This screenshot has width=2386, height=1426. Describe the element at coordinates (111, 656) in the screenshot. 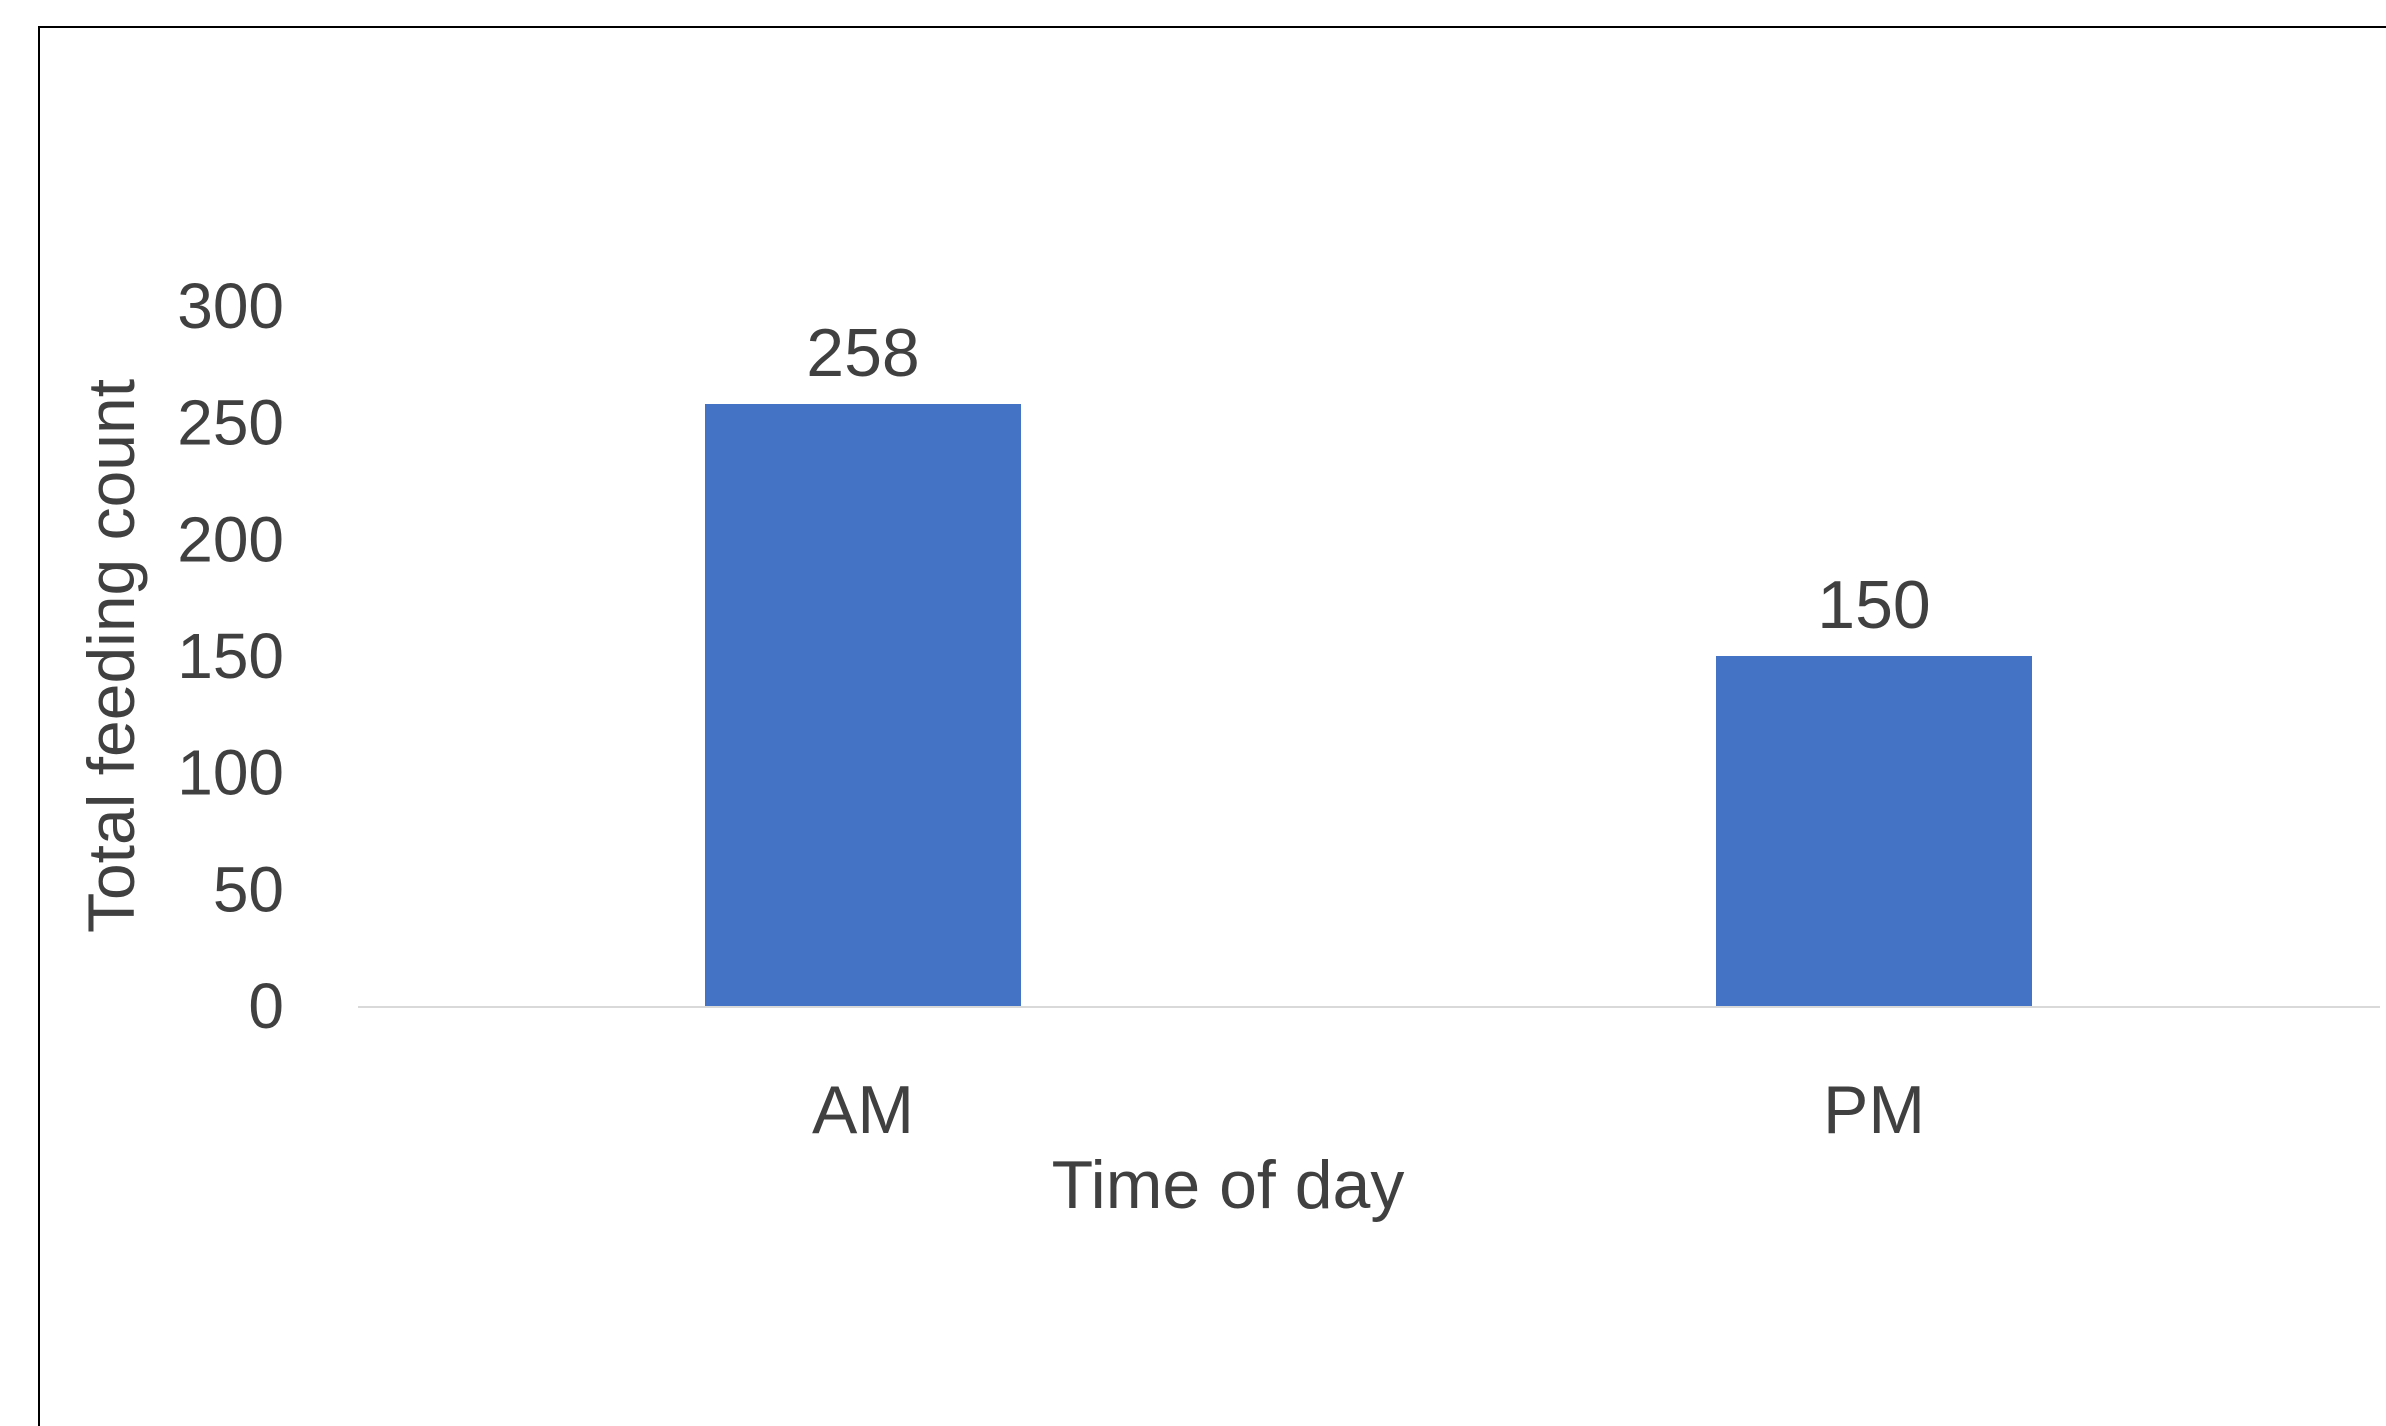

I see `y-axis-title: Total feeding count` at that location.